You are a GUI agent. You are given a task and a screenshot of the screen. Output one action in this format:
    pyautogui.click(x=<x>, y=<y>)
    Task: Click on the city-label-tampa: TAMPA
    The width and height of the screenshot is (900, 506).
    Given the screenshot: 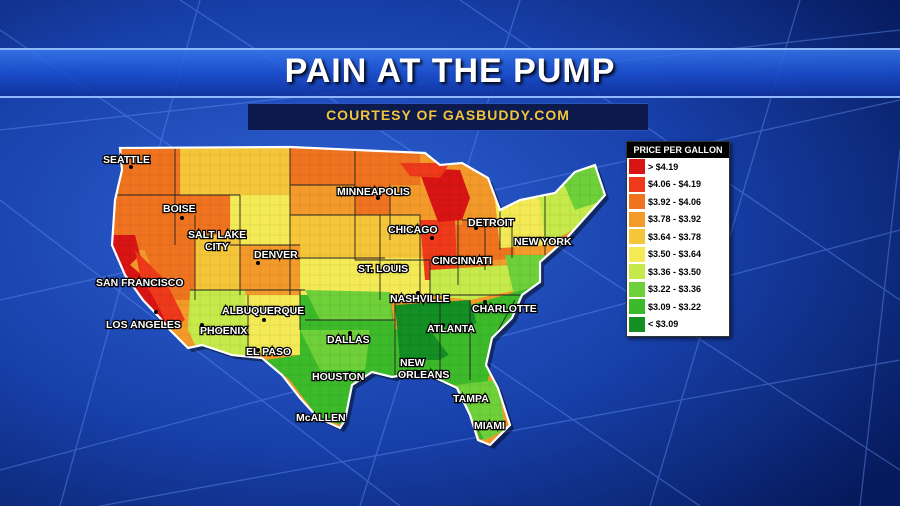 What is the action you would take?
    pyautogui.click(x=471, y=399)
    